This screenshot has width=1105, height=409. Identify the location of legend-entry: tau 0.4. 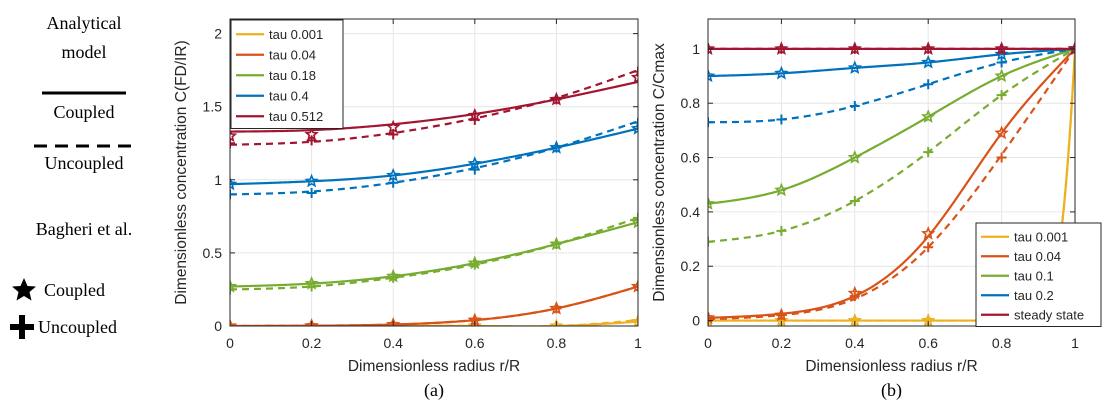
(289, 95).